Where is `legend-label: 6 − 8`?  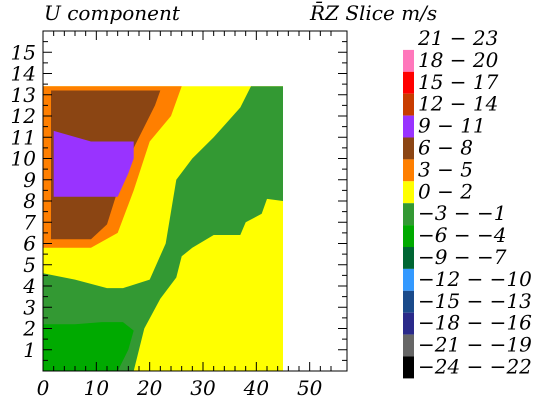
legend-label: 6 − 8 is located at coordinates (445, 148).